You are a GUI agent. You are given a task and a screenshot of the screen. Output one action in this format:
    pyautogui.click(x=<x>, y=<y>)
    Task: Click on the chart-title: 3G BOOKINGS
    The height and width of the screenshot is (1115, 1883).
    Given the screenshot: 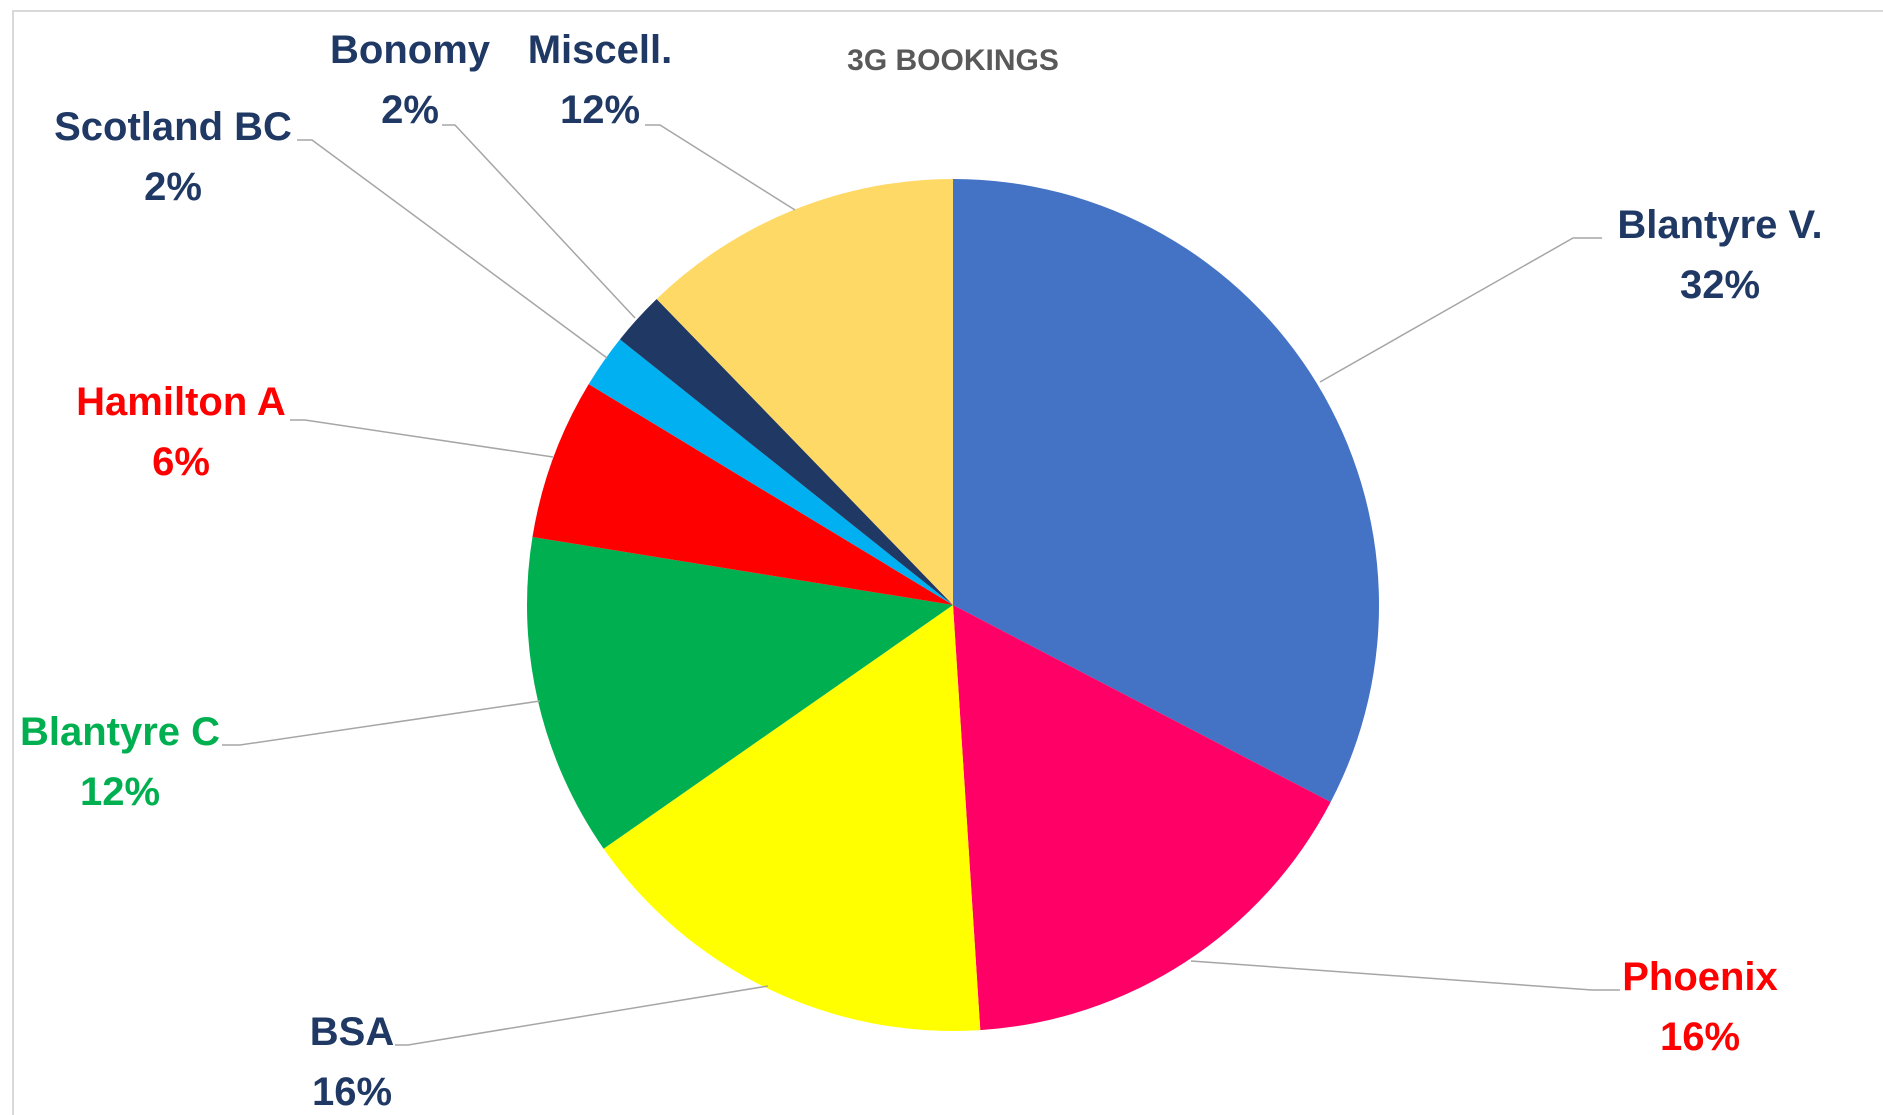 What is the action you would take?
    pyautogui.click(x=953, y=60)
    